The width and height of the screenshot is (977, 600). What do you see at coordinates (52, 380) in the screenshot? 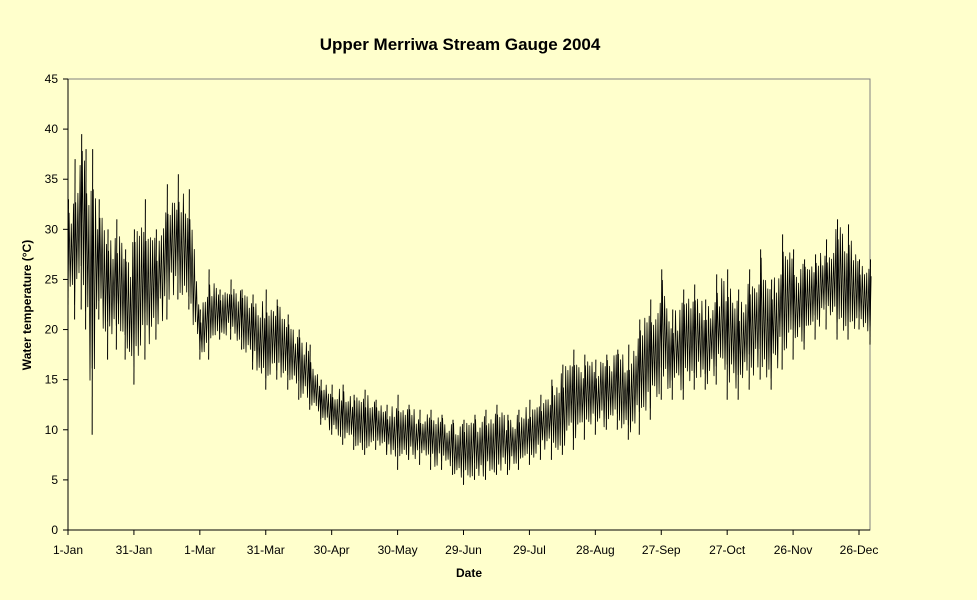
I see `y-tick-label: 15` at bounding box center [52, 380].